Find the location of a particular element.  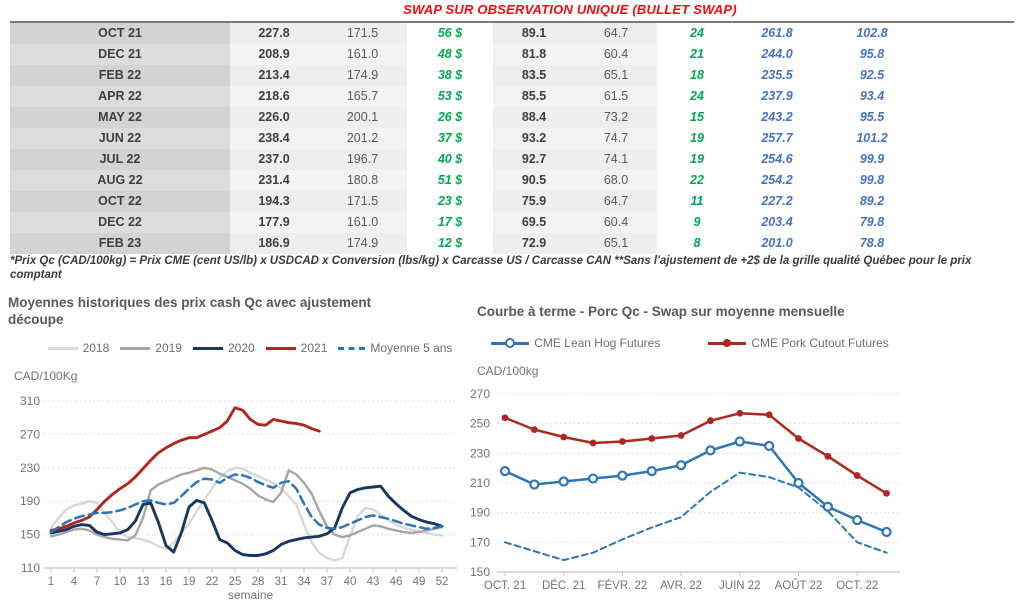

svg-text: AOÛT 22 is located at coordinates (799, 585).